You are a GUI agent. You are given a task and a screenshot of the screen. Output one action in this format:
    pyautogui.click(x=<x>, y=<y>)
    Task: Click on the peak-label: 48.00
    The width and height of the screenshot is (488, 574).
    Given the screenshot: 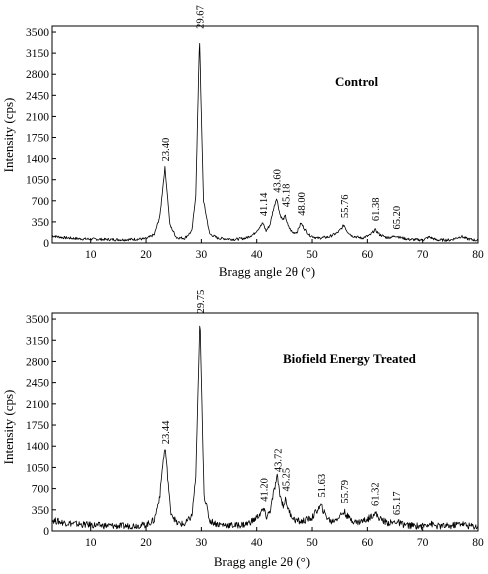 What is the action you would take?
    pyautogui.click(x=302, y=204)
    